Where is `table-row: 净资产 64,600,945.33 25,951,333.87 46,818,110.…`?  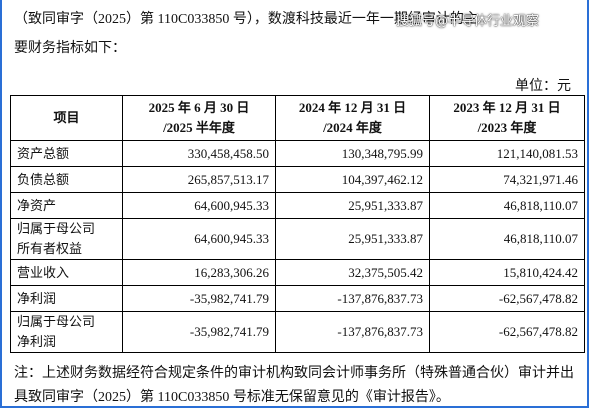 table-row: 净资产 64,600,945.33 25,951,333.87 46,818,110.… is located at coordinates (297, 205).